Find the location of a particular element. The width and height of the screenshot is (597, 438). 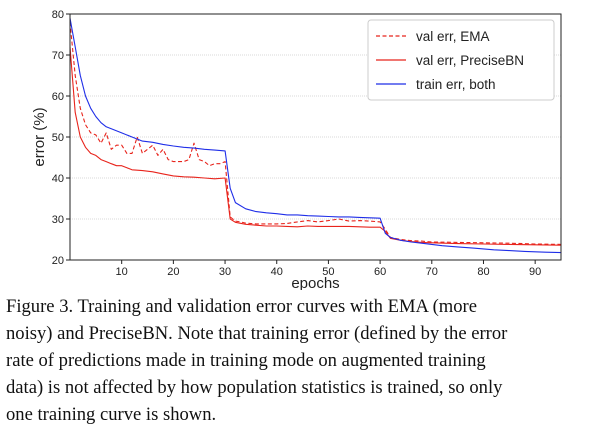

y-tick-label: 60 is located at coordinates (58, 97).